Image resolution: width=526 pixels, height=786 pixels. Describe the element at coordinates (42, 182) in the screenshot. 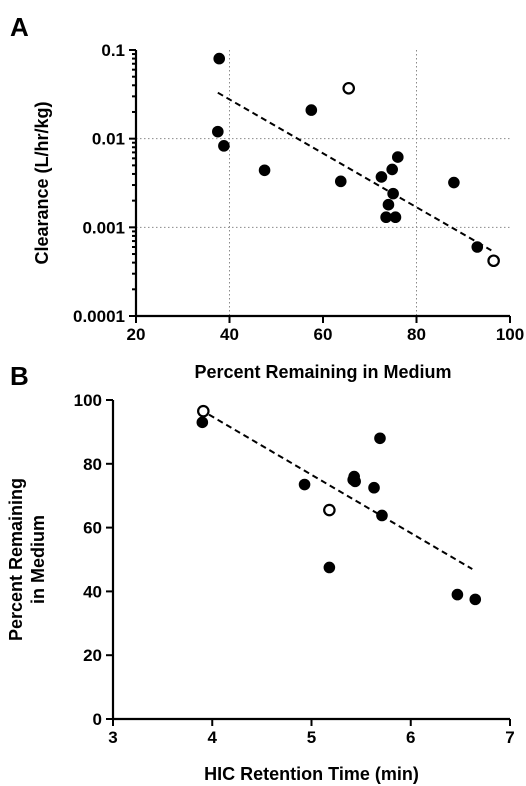

I see `y-axis-title: Clearance (L/hr/kg)` at that location.